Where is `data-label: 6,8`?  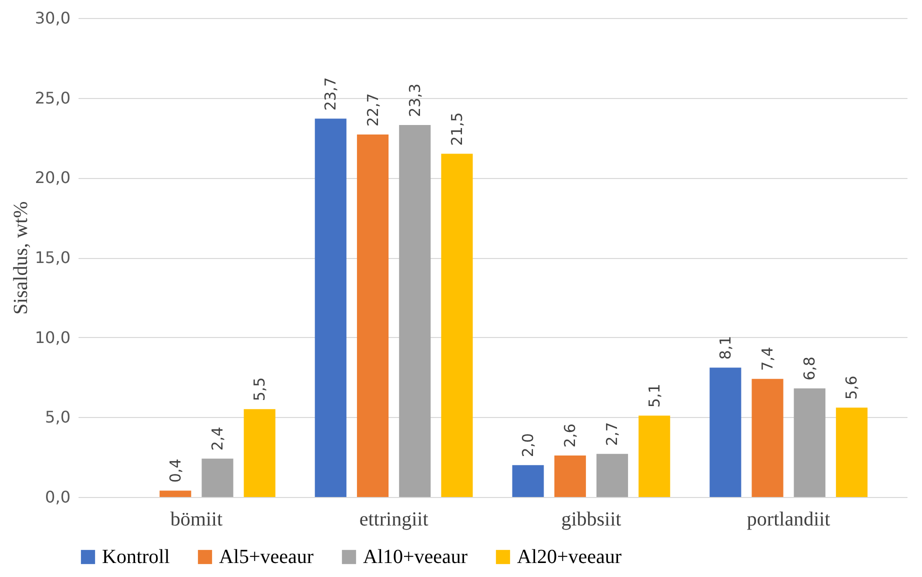 data-label: 6,8 is located at coordinates (809, 368).